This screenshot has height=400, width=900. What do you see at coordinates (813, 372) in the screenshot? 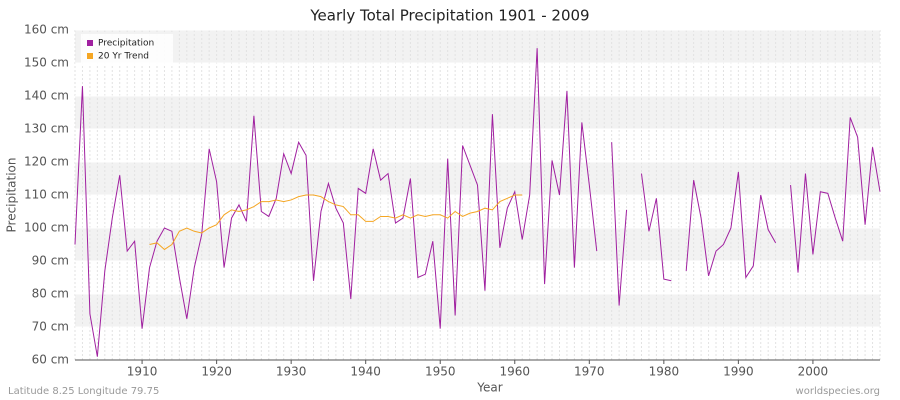
I see `x-tick-label: 2000` at bounding box center [813, 372].